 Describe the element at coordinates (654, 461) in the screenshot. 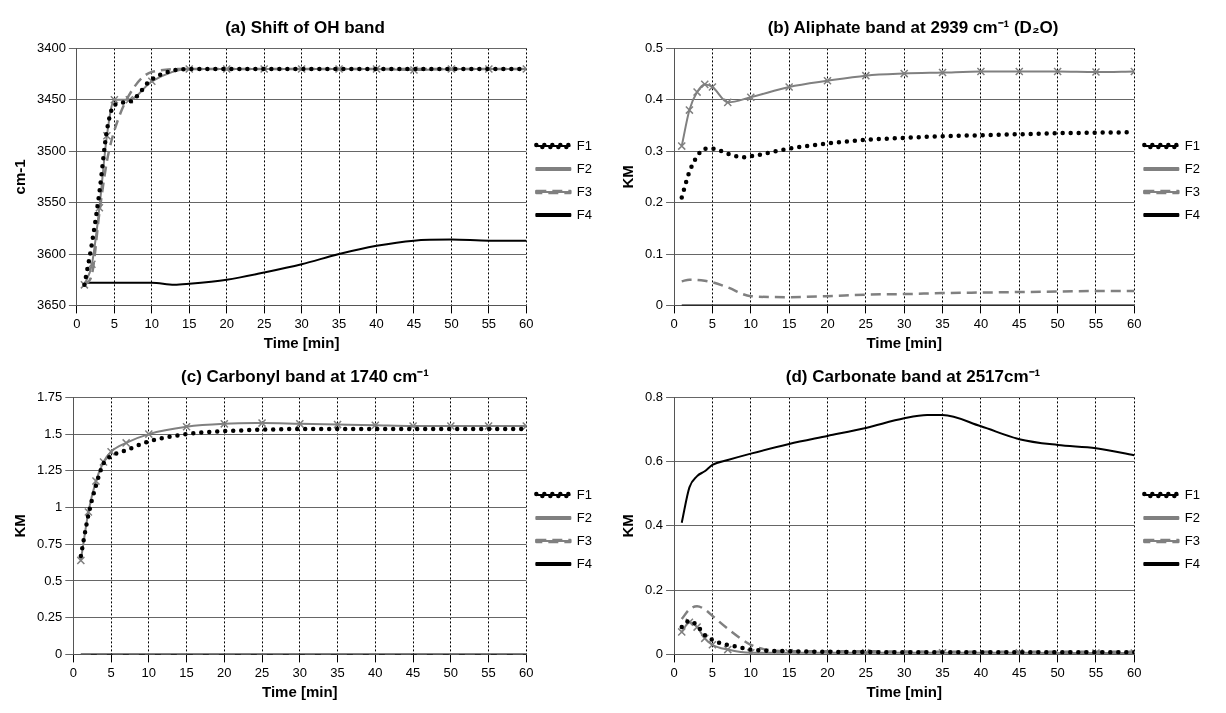

I see `y-tick-label: 0.6` at that location.